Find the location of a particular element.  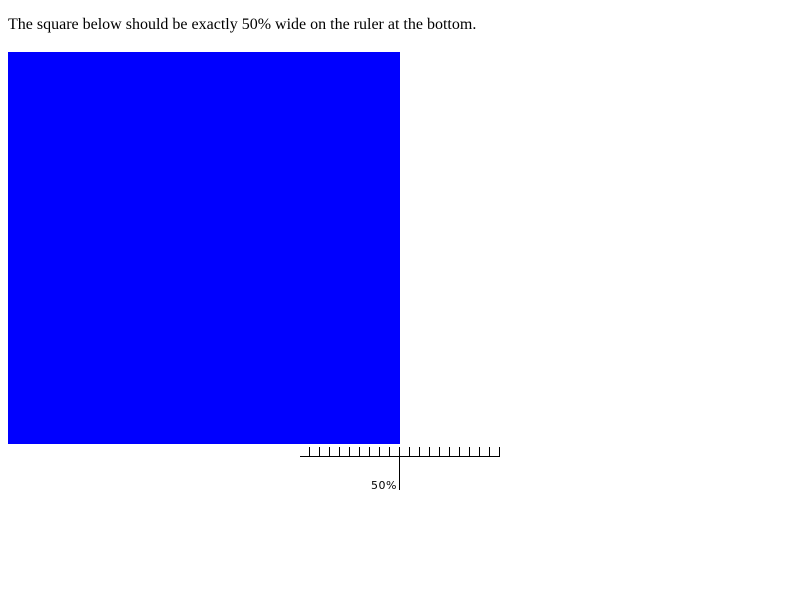

ruler: 50% is located at coordinates (400, 469).